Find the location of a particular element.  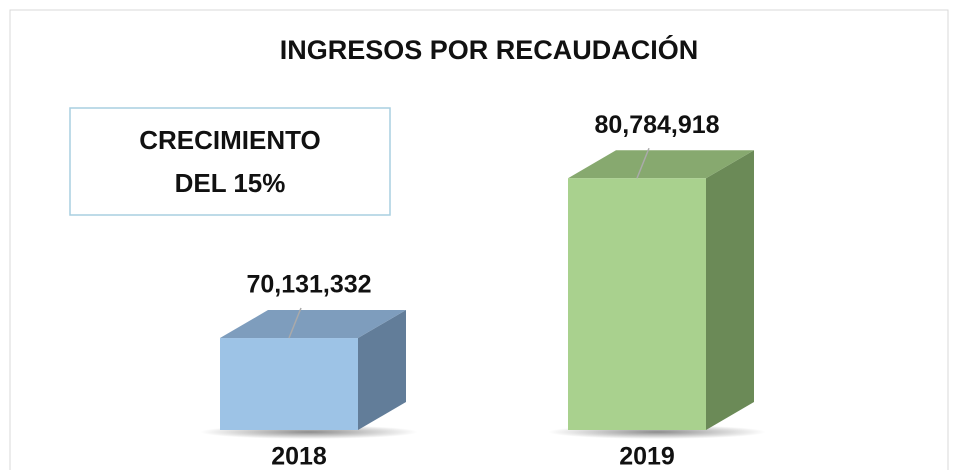

x-tick-label: 2018 is located at coordinates (299, 456).